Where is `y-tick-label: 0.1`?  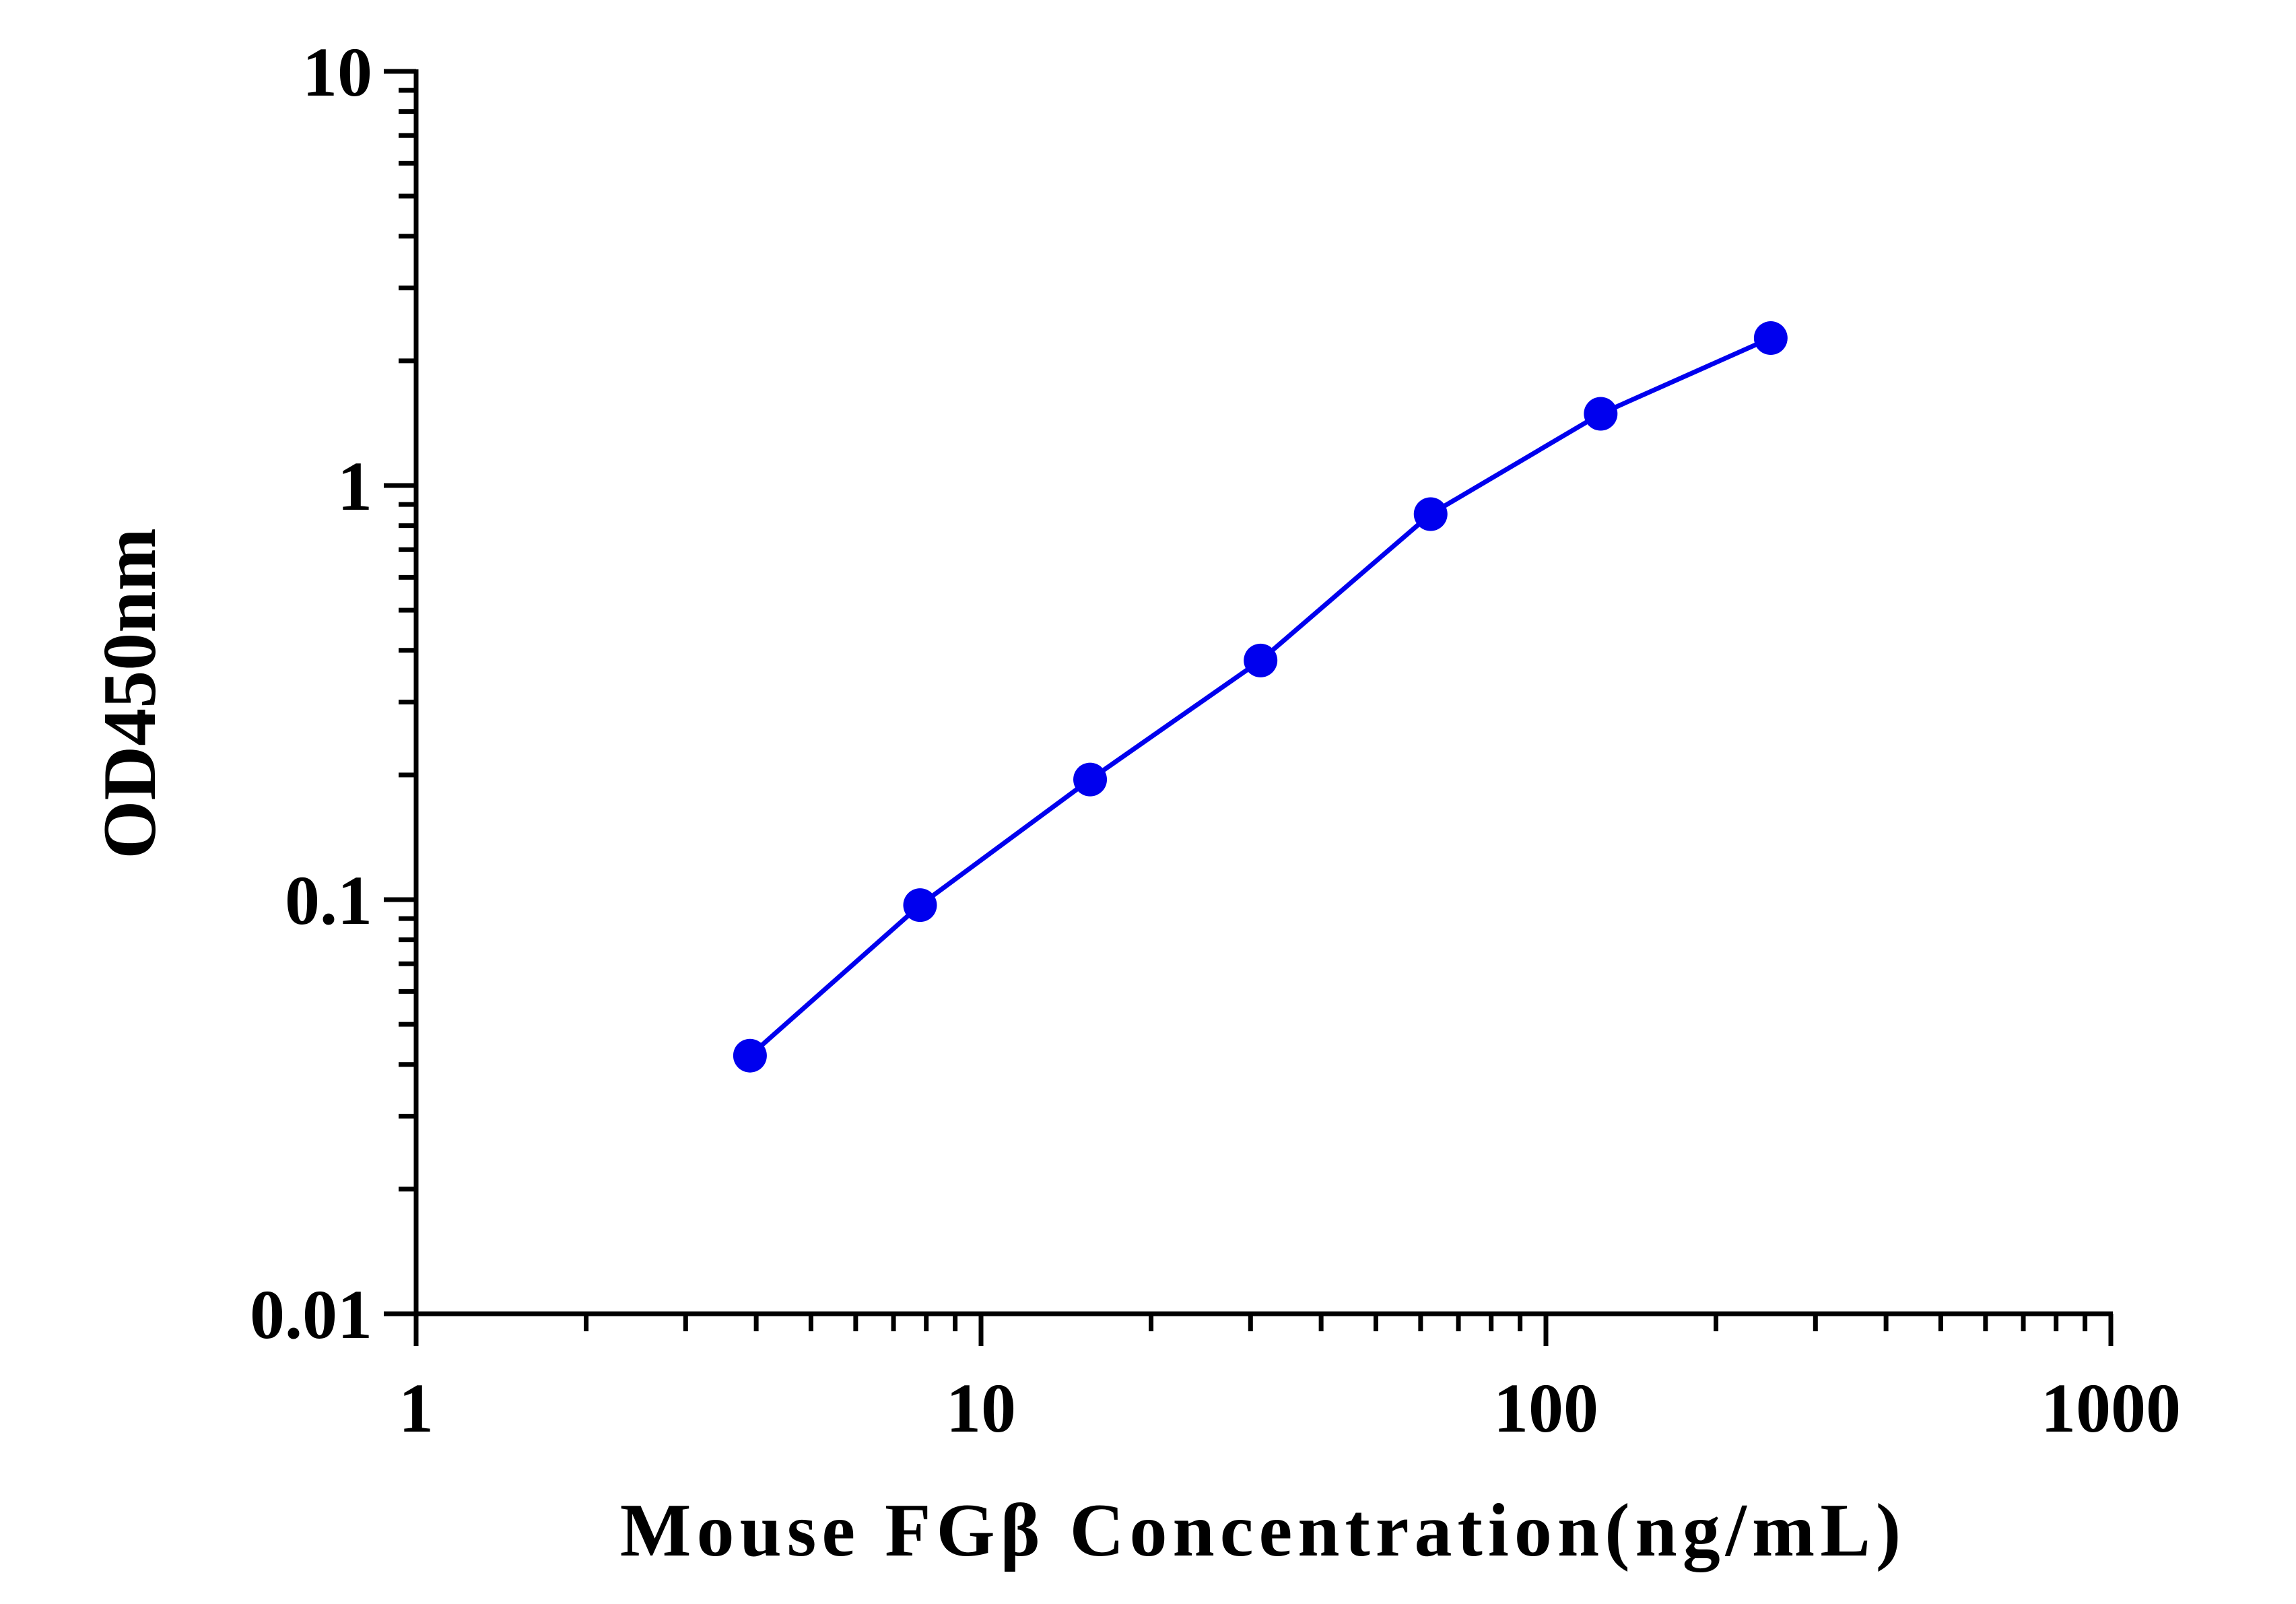
y-tick-label: 0.1 is located at coordinates (328, 900).